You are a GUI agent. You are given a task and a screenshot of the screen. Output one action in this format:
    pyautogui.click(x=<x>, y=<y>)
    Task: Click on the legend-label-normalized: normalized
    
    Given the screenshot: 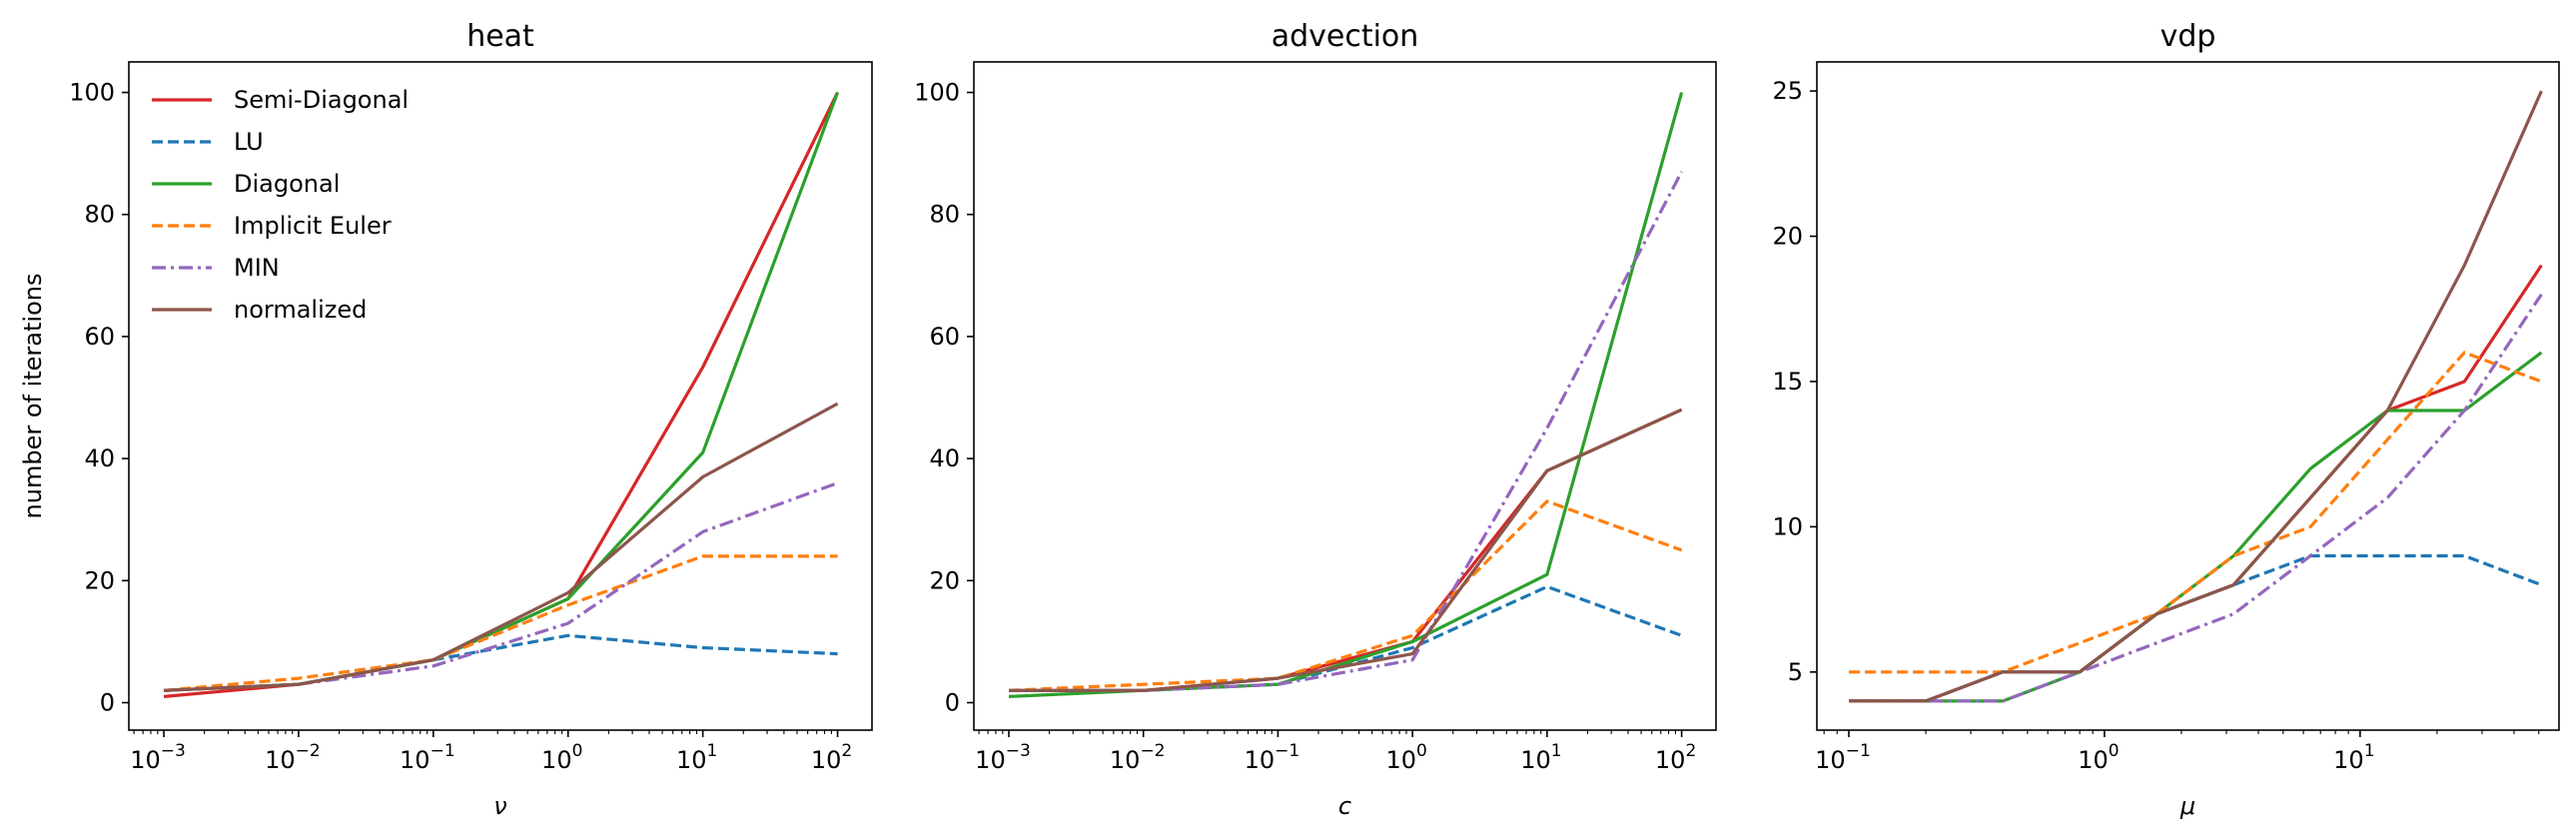 What is the action you would take?
    pyautogui.click(x=300, y=310)
    